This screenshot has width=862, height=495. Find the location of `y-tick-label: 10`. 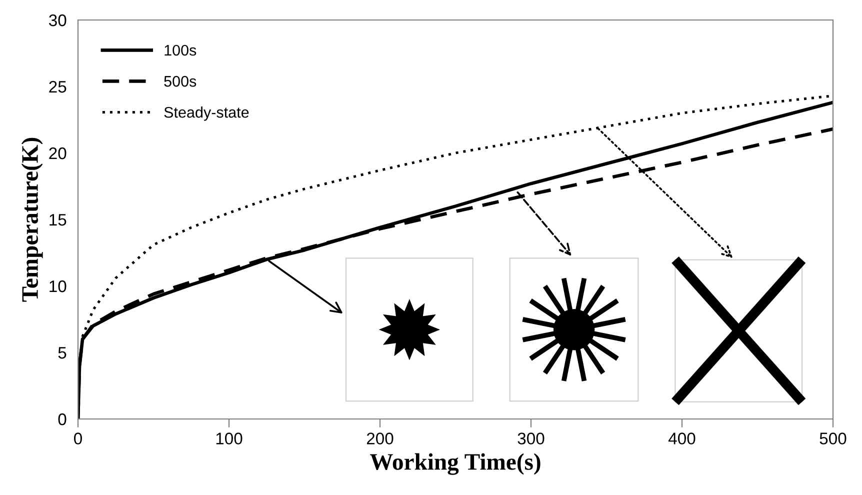

y-tick-label: 10 is located at coordinates (58, 286).